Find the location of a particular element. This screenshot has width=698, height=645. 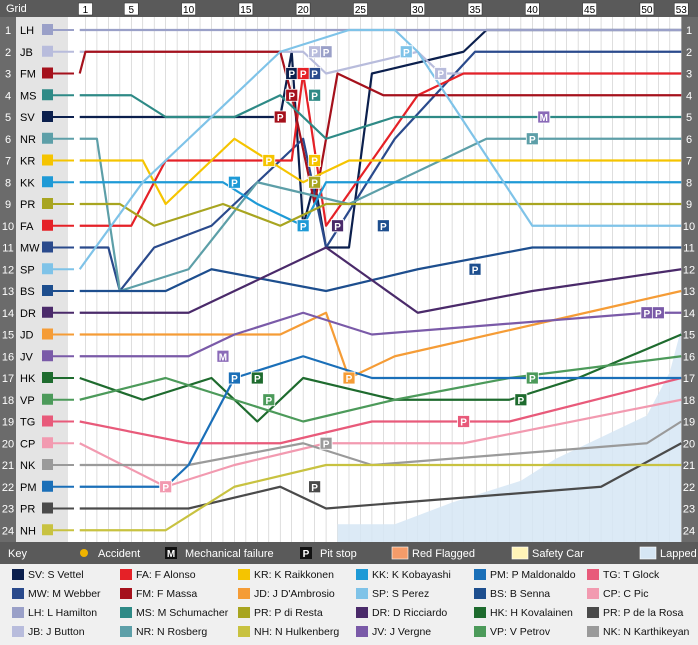

grid-driver-code: CP is located at coordinates (27, 444).